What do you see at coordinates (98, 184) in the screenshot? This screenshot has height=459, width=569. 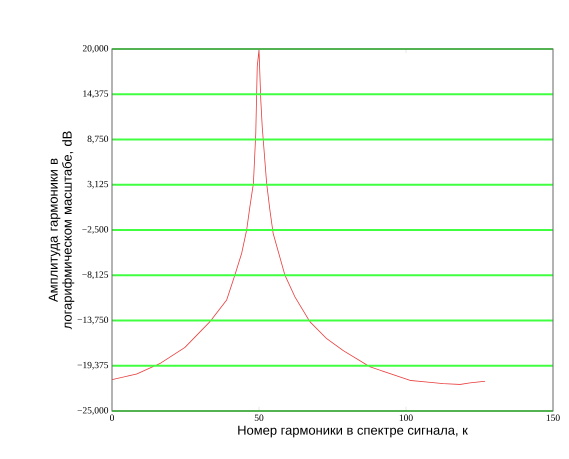 I see `y-tick-label: 3,125` at bounding box center [98, 184].